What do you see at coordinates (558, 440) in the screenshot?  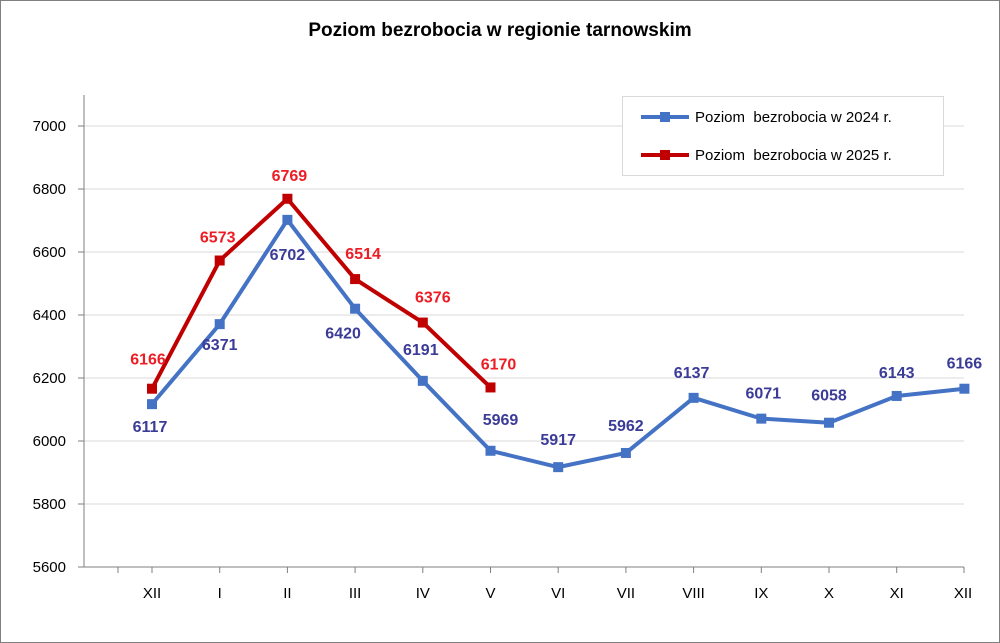 I see `data-label-2024: 5917` at bounding box center [558, 440].